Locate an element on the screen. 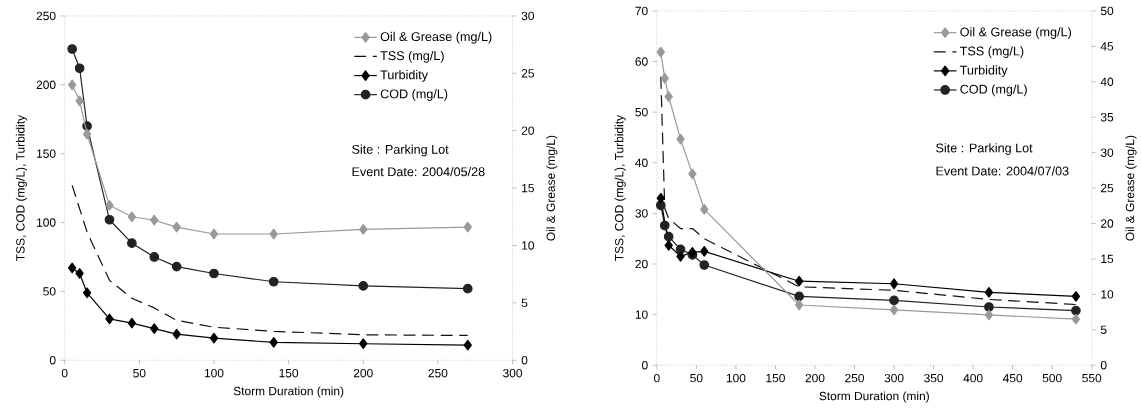 This screenshot has height=419, width=1141. y-tick-label: 100 is located at coordinates (46, 222).